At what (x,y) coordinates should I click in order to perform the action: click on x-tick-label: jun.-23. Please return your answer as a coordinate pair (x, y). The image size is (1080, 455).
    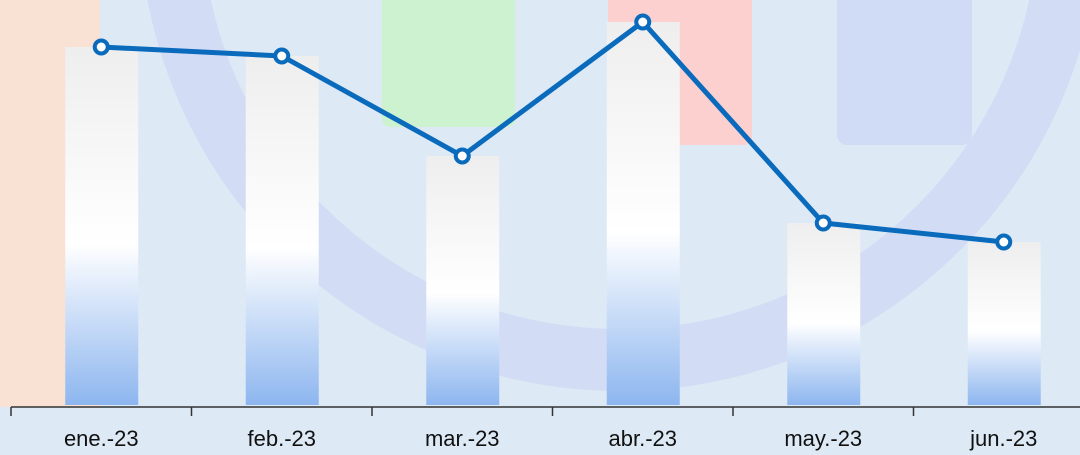
    Looking at the image, I should click on (1003, 438).